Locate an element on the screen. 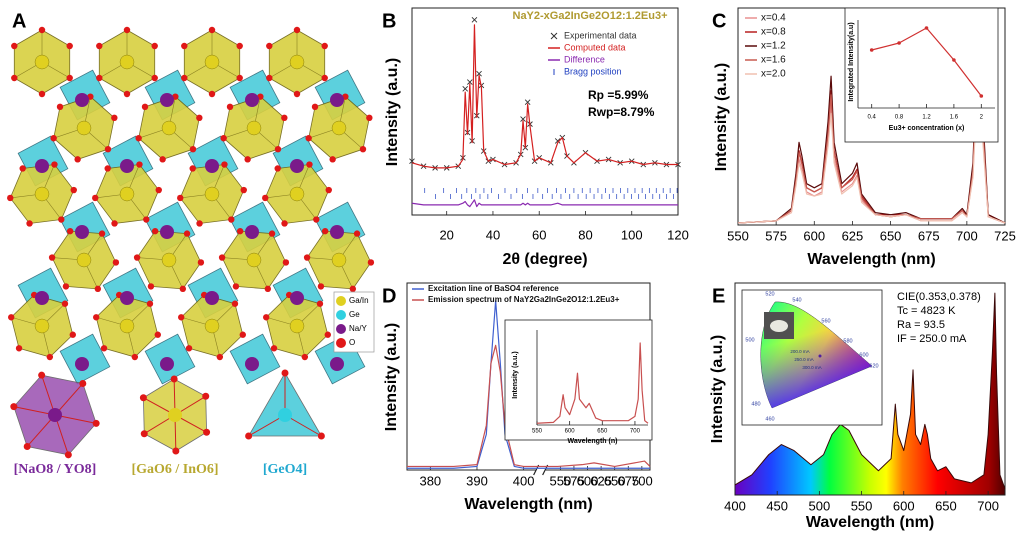 Image resolution: width=1024 pixels, height=533 pixels. x-axis-label: Eu3+ concentration (x) is located at coordinates (927, 128).